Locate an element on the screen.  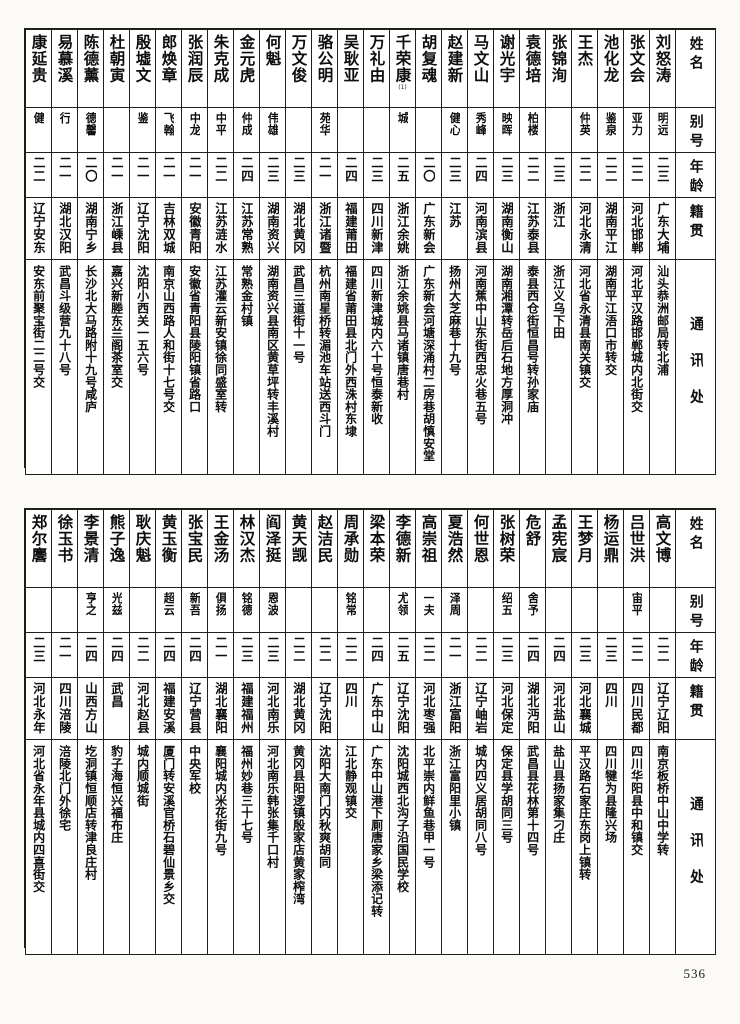
name-text: 郎焕章 is located at coordinates (168, 59).